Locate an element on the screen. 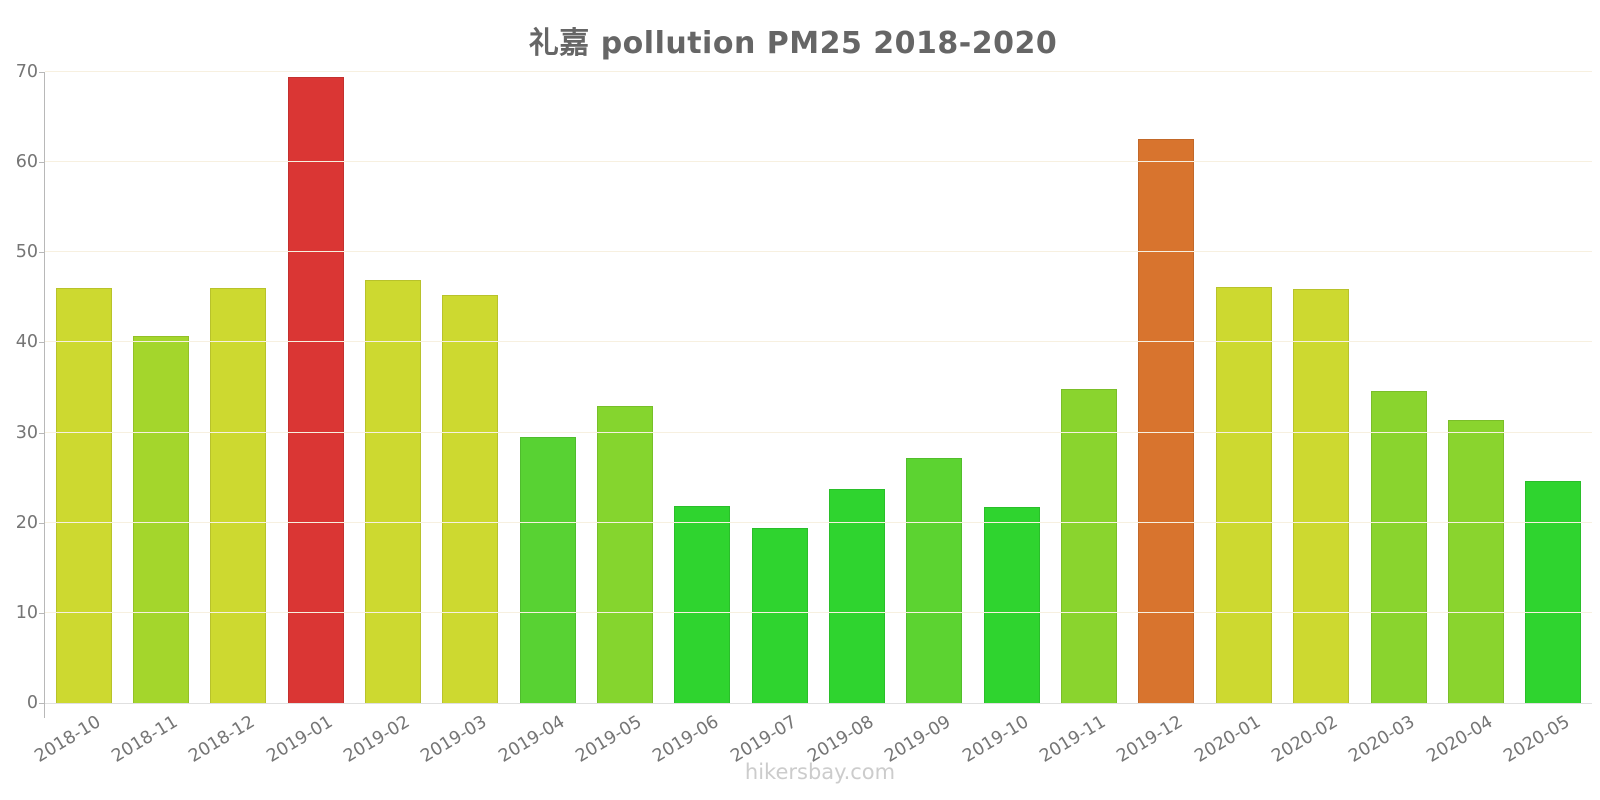 This screenshot has height=800, width=1600. x-axis-label: 2019-01 is located at coordinates (300, 739).